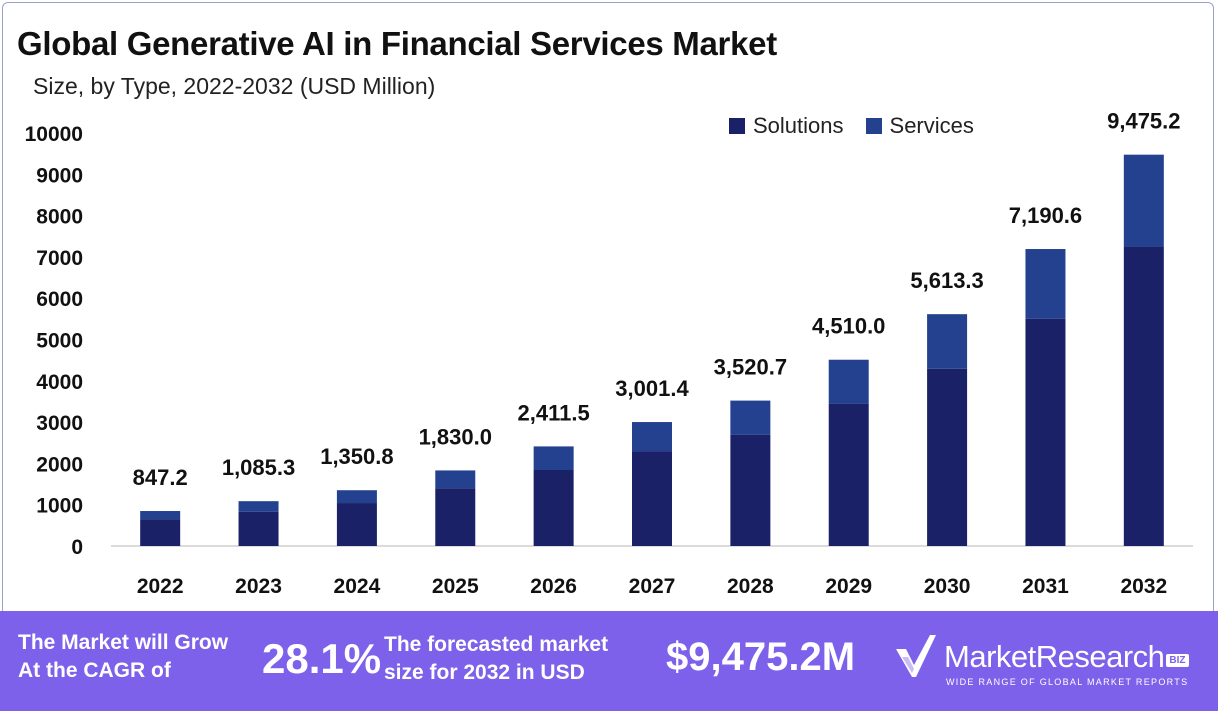 The image size is (1218, 711). I want to click on data-label-2031: 7,190.6, so click(1045, 215).